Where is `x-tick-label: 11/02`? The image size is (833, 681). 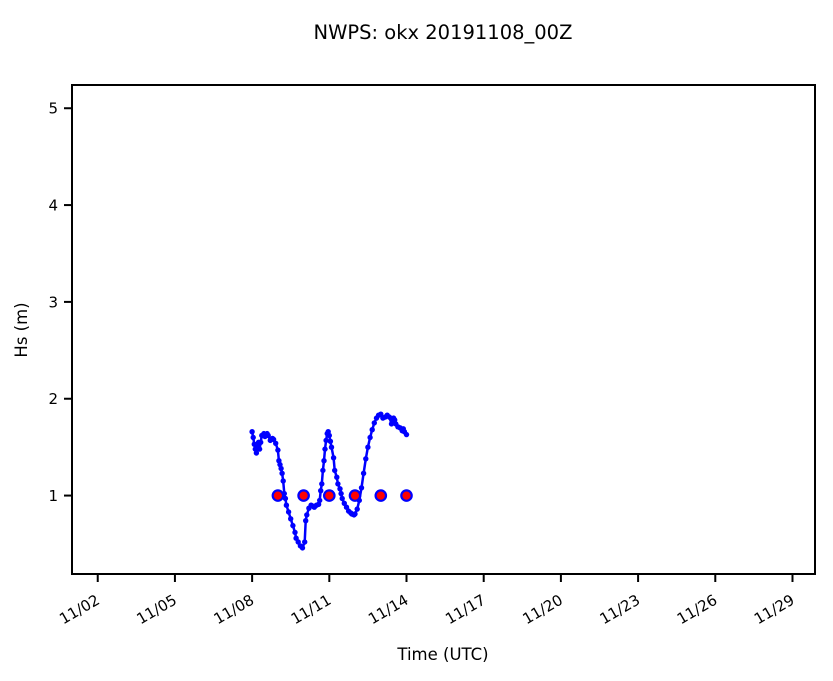 x-tick-label: 11/02 is located at coordinates (79, 609).